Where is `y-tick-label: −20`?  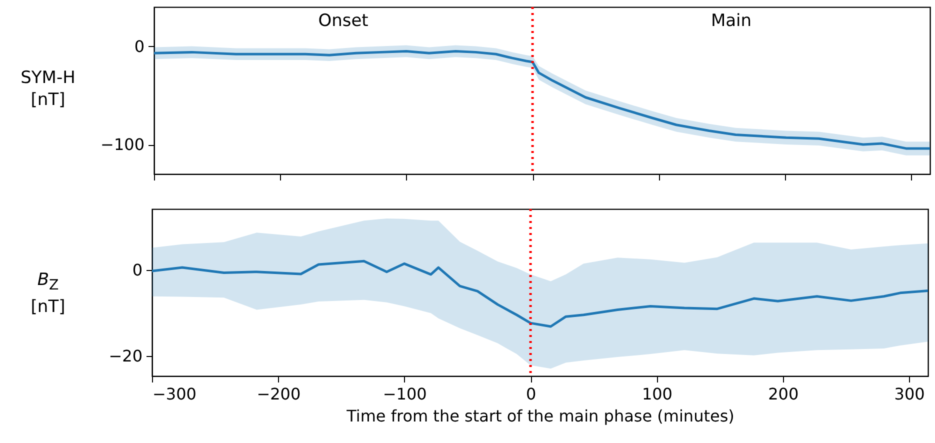
y-tick-label: −20 is located at coordinates (125, 356).